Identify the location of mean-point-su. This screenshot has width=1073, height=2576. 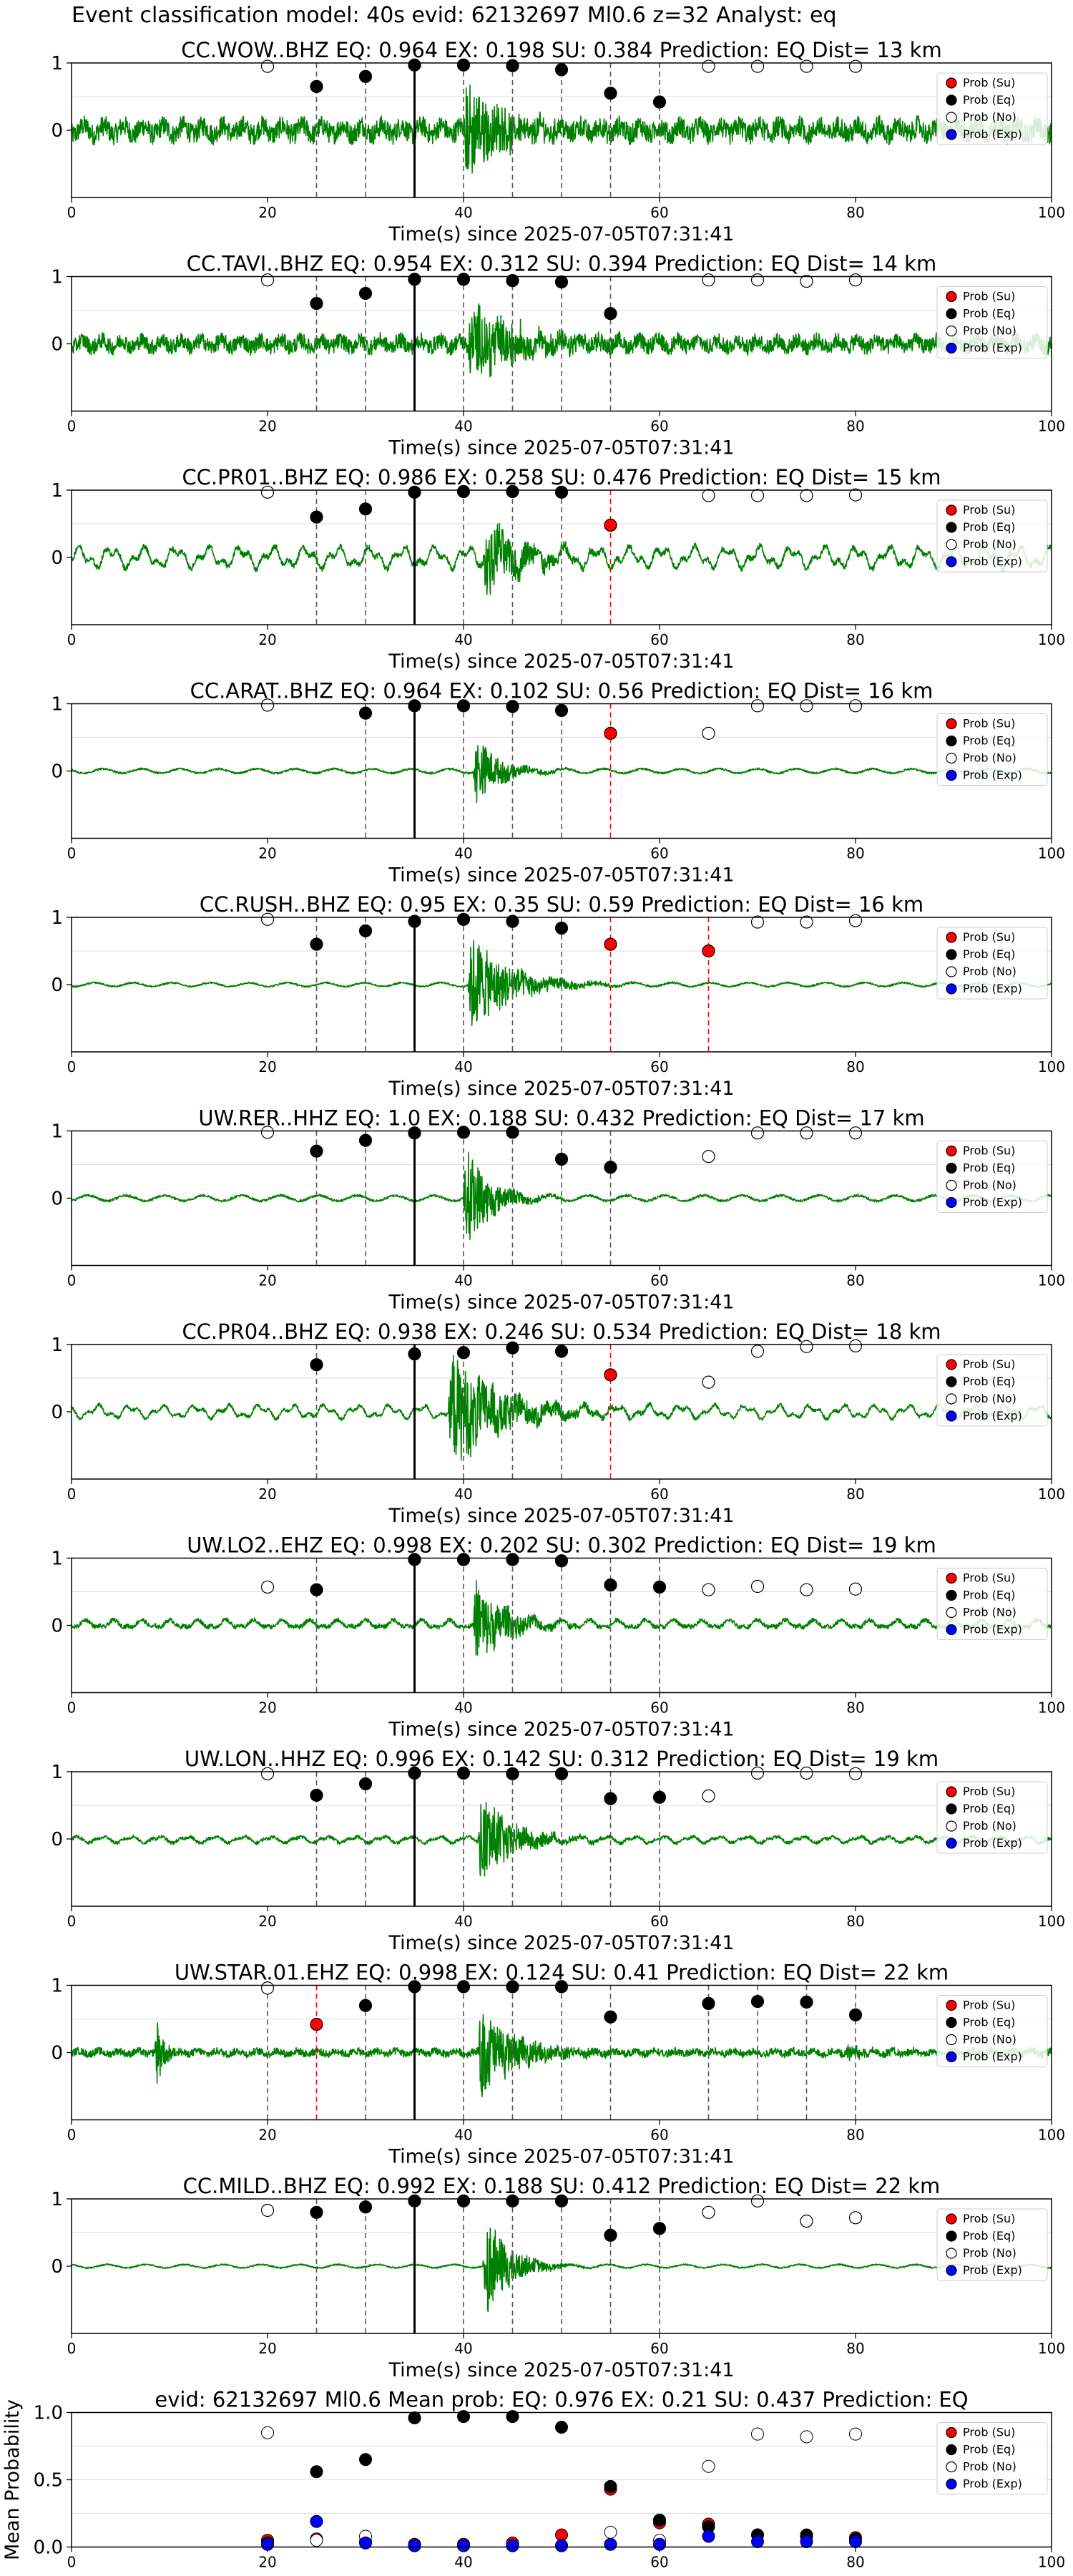
(561, 2535).